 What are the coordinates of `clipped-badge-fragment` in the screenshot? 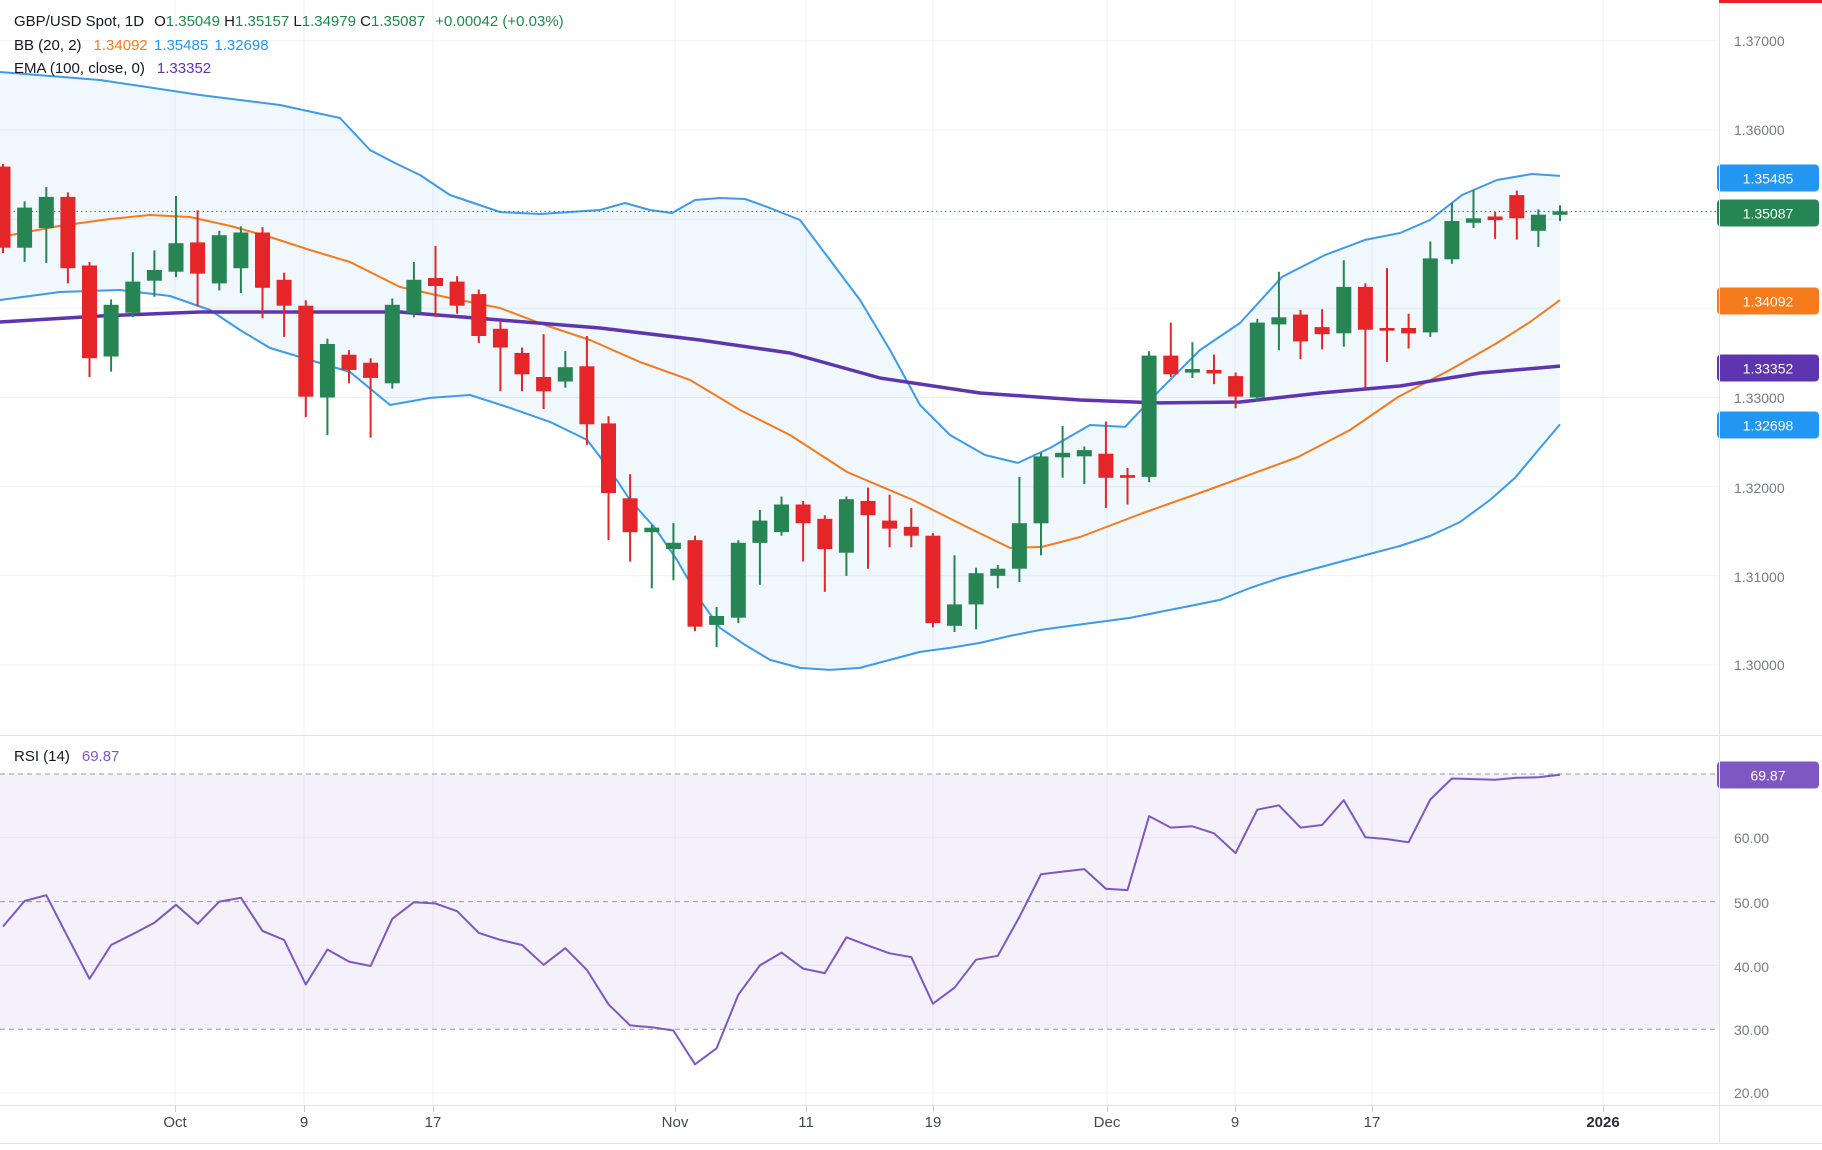 It's located at (1770, 1).